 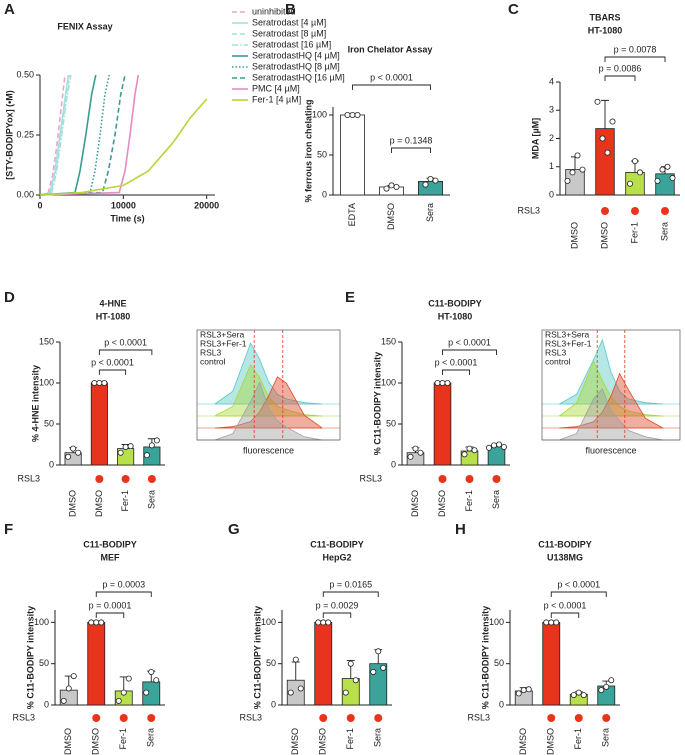 I want to click on p-value: p = 0.0029, so click(x=337, y=605).